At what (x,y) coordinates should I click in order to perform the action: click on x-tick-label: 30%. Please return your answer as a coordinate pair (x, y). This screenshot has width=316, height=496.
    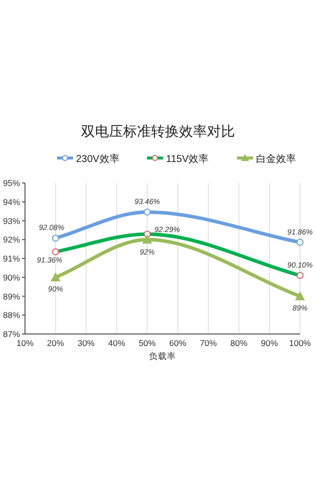
    Looking at the image, I should click on (87, 343).